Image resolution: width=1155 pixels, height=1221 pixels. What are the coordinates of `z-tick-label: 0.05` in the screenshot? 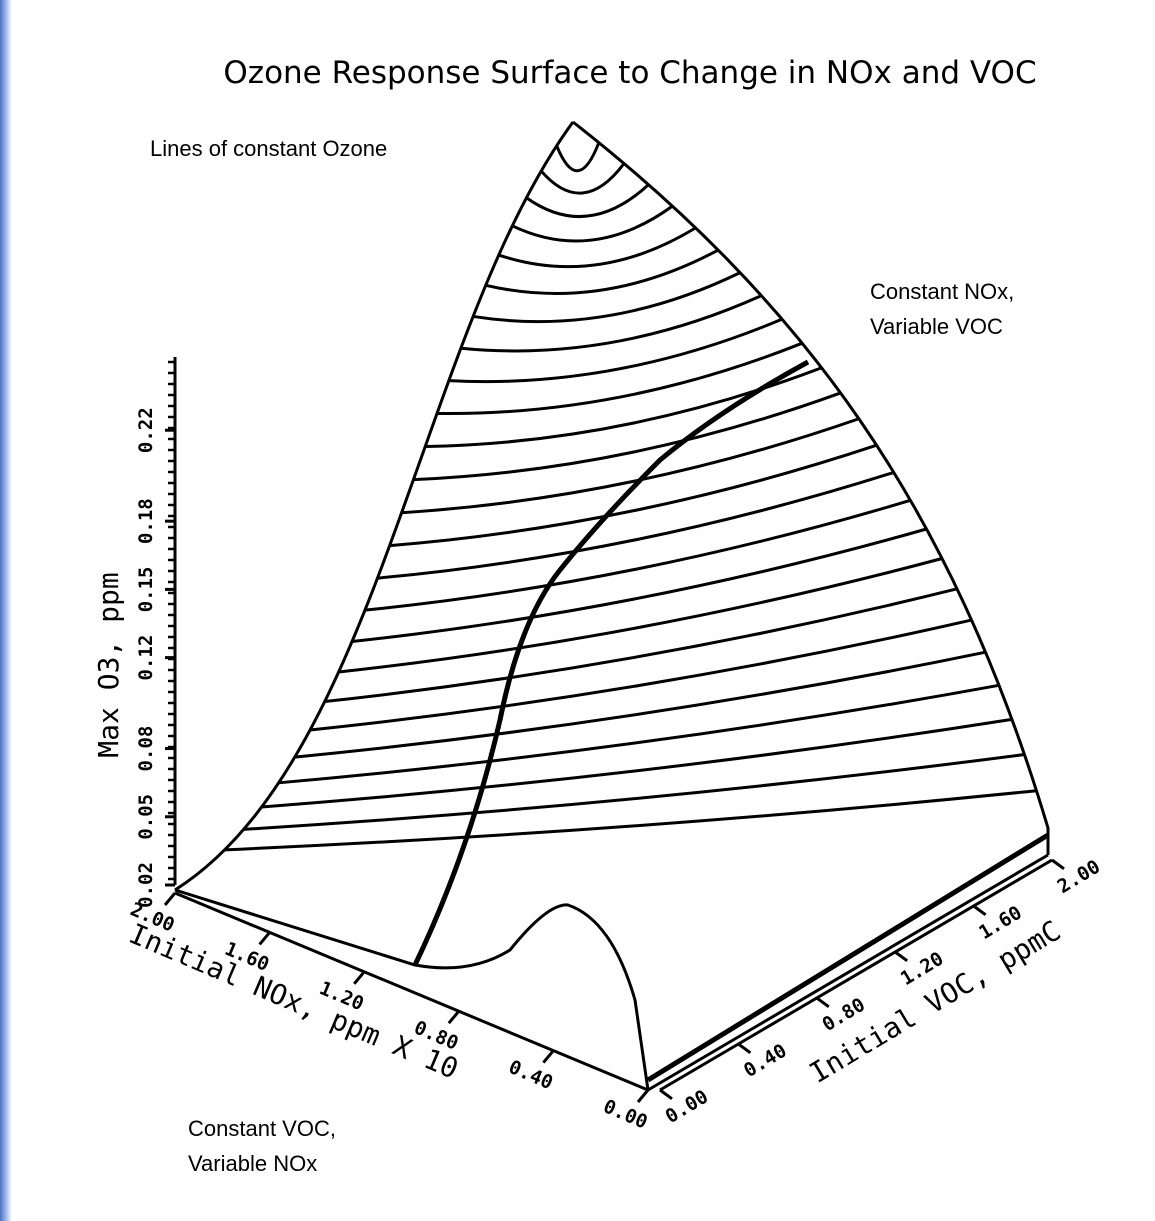 It's located at (146, 817).